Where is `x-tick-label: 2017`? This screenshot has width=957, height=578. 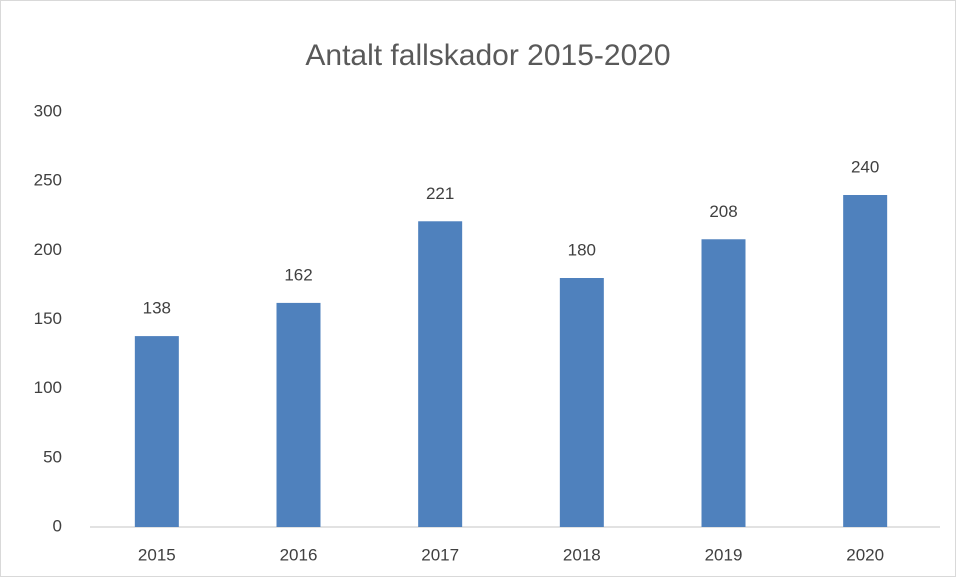 x-tick-label: 2017 is located at coordinates (440, 554).